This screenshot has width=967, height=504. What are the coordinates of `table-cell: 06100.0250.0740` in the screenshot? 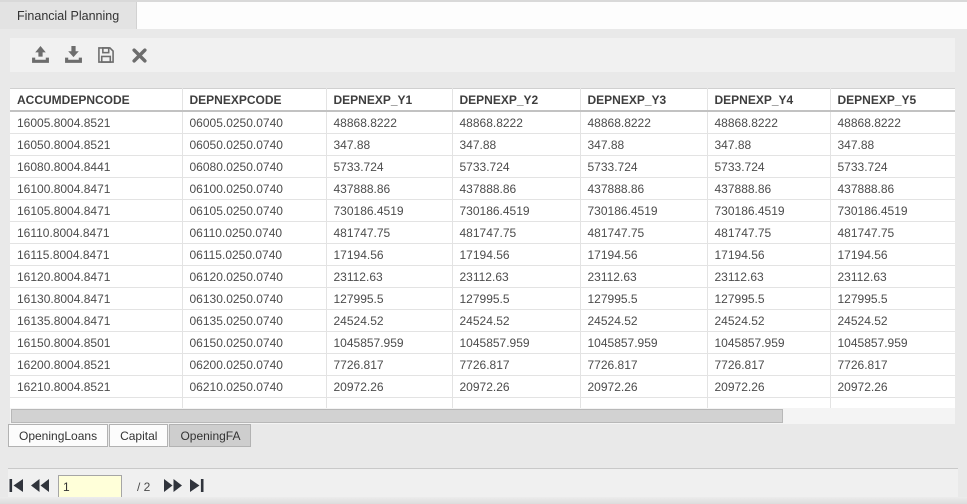 It's located at (254, 188).